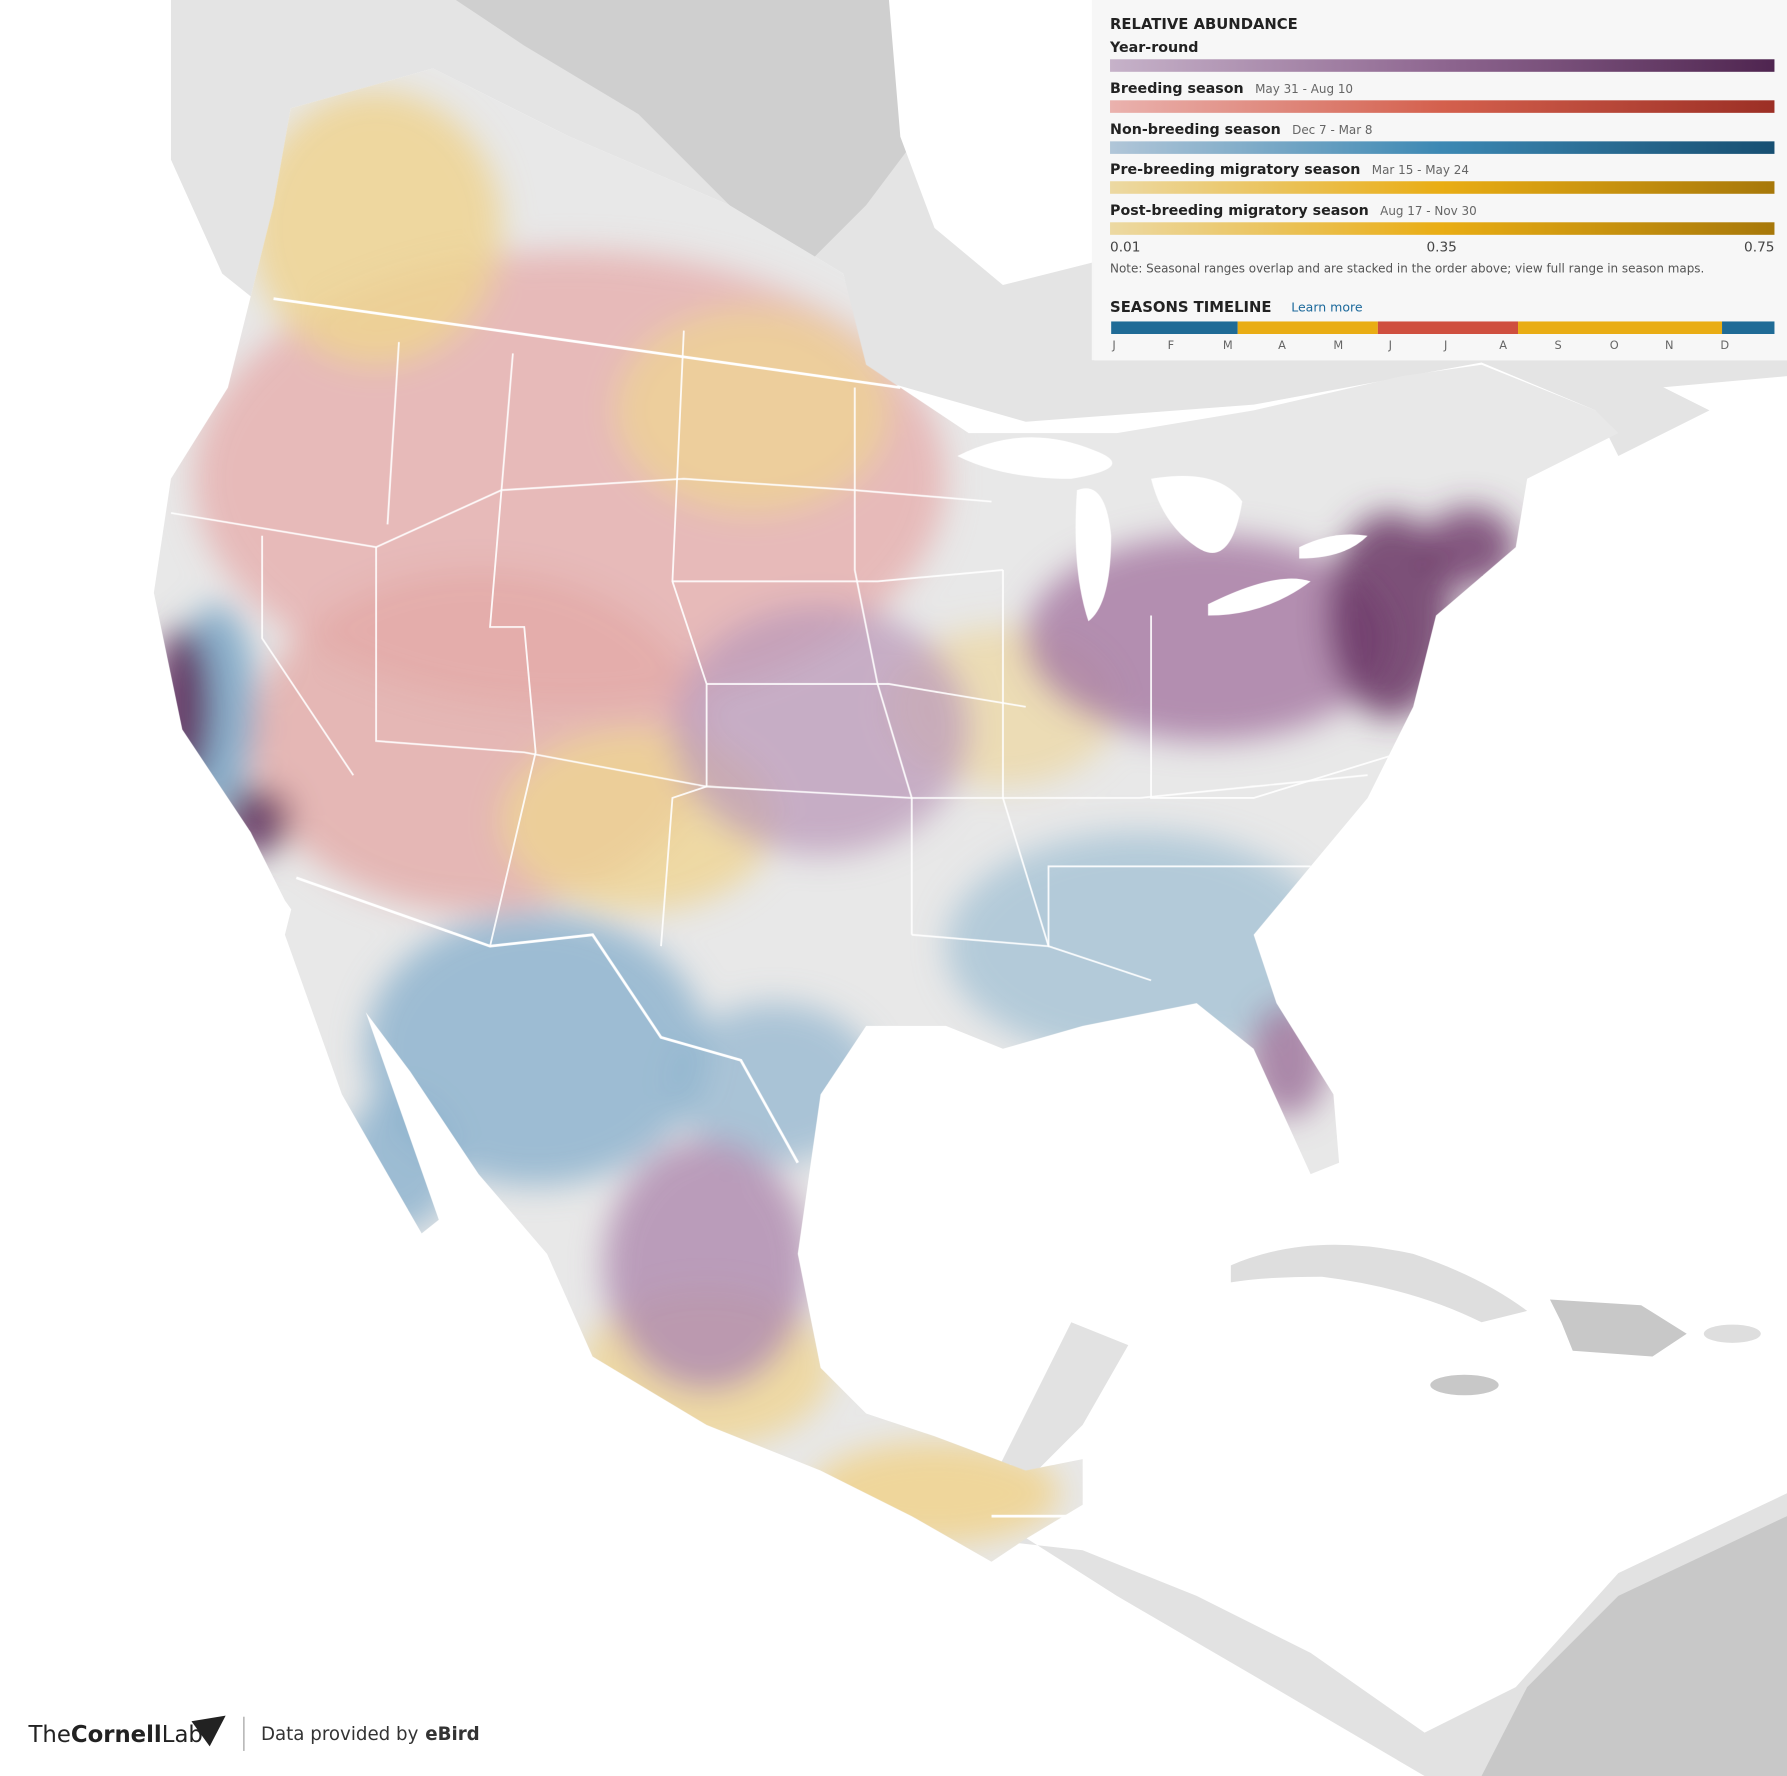 The height and width of the screenshot is (1776, 1787). I want to click on season-label: Year-round, so click(1153, 48).